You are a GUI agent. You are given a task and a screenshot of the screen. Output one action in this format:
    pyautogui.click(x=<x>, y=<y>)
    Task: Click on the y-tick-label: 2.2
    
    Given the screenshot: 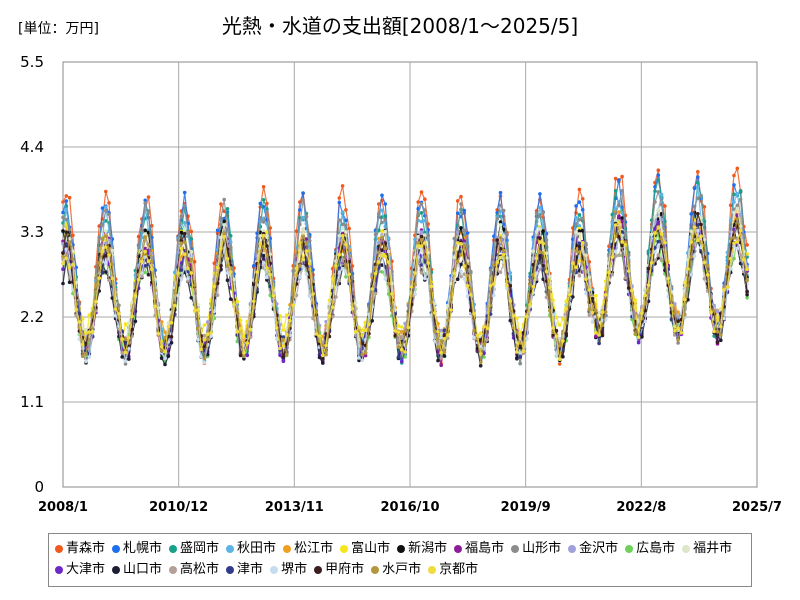 What is the action you would take?
    pyautogui.click(x=32, y=317)
    